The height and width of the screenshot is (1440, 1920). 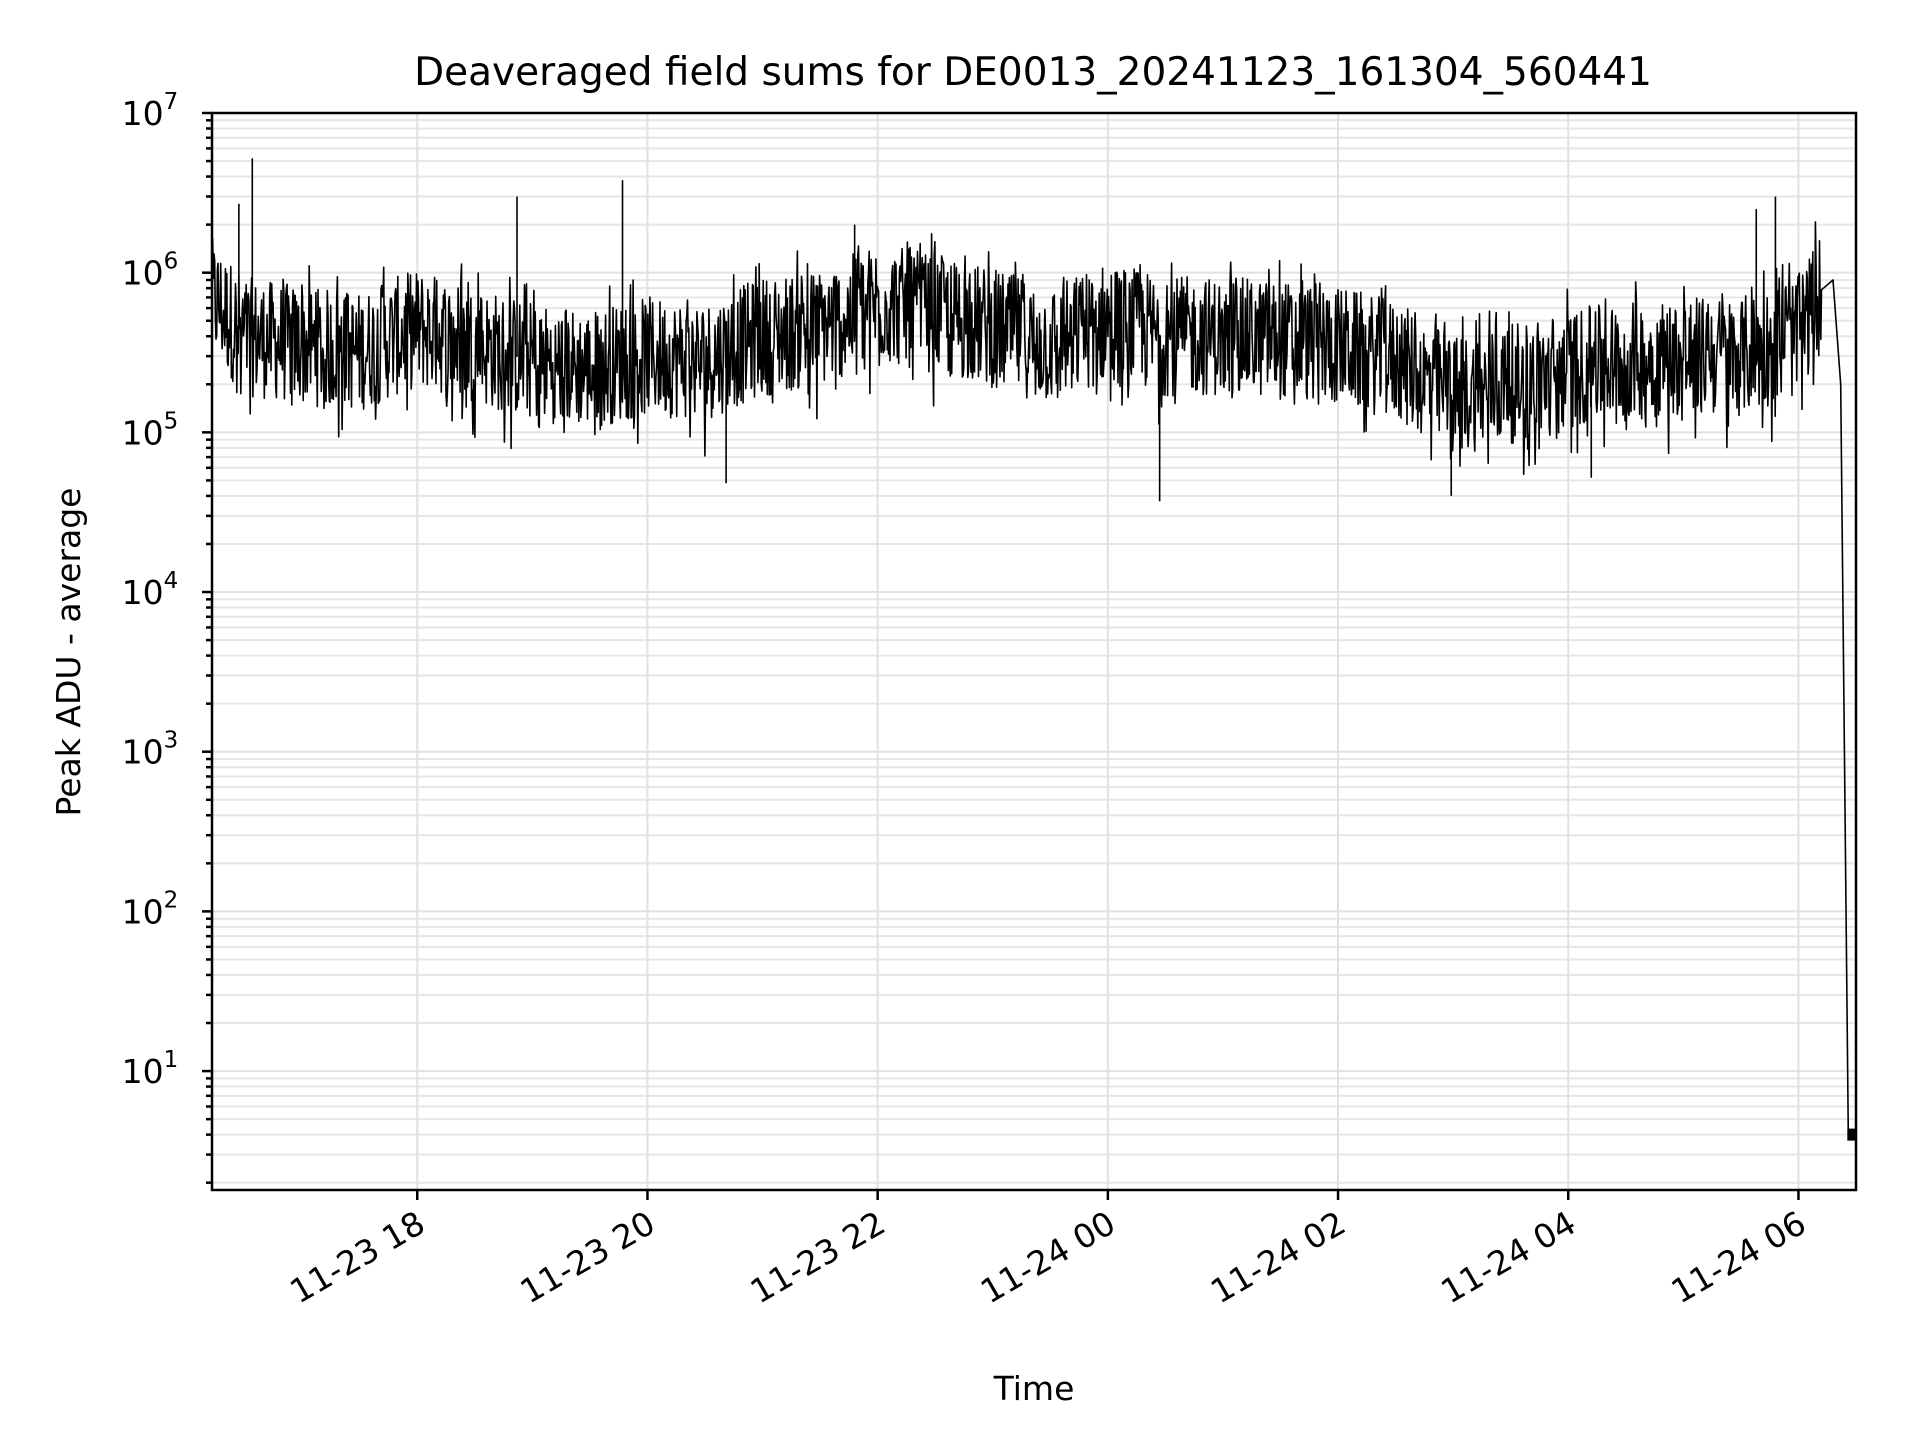 I want to click on y-tick-label: 10¹, so click(x=150, y=1069).